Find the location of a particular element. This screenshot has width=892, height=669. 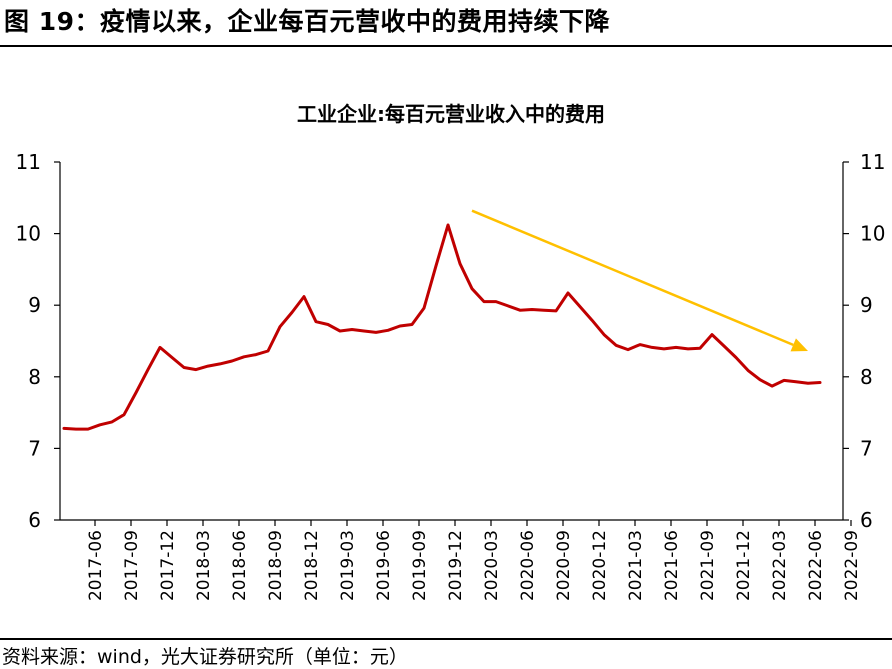

x-tick-label: 2017-09 is located at coordinates (132, 565).